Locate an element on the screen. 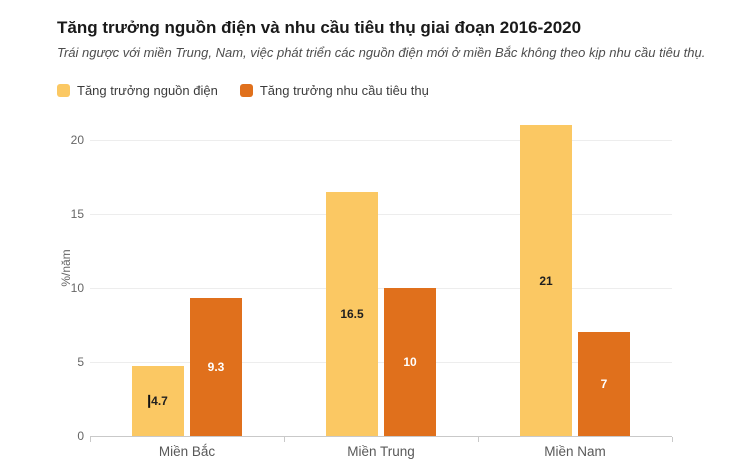 The height and width of the screenshot is (464, 750). y-tick-label: 15 is located at coordinates (77, 214).